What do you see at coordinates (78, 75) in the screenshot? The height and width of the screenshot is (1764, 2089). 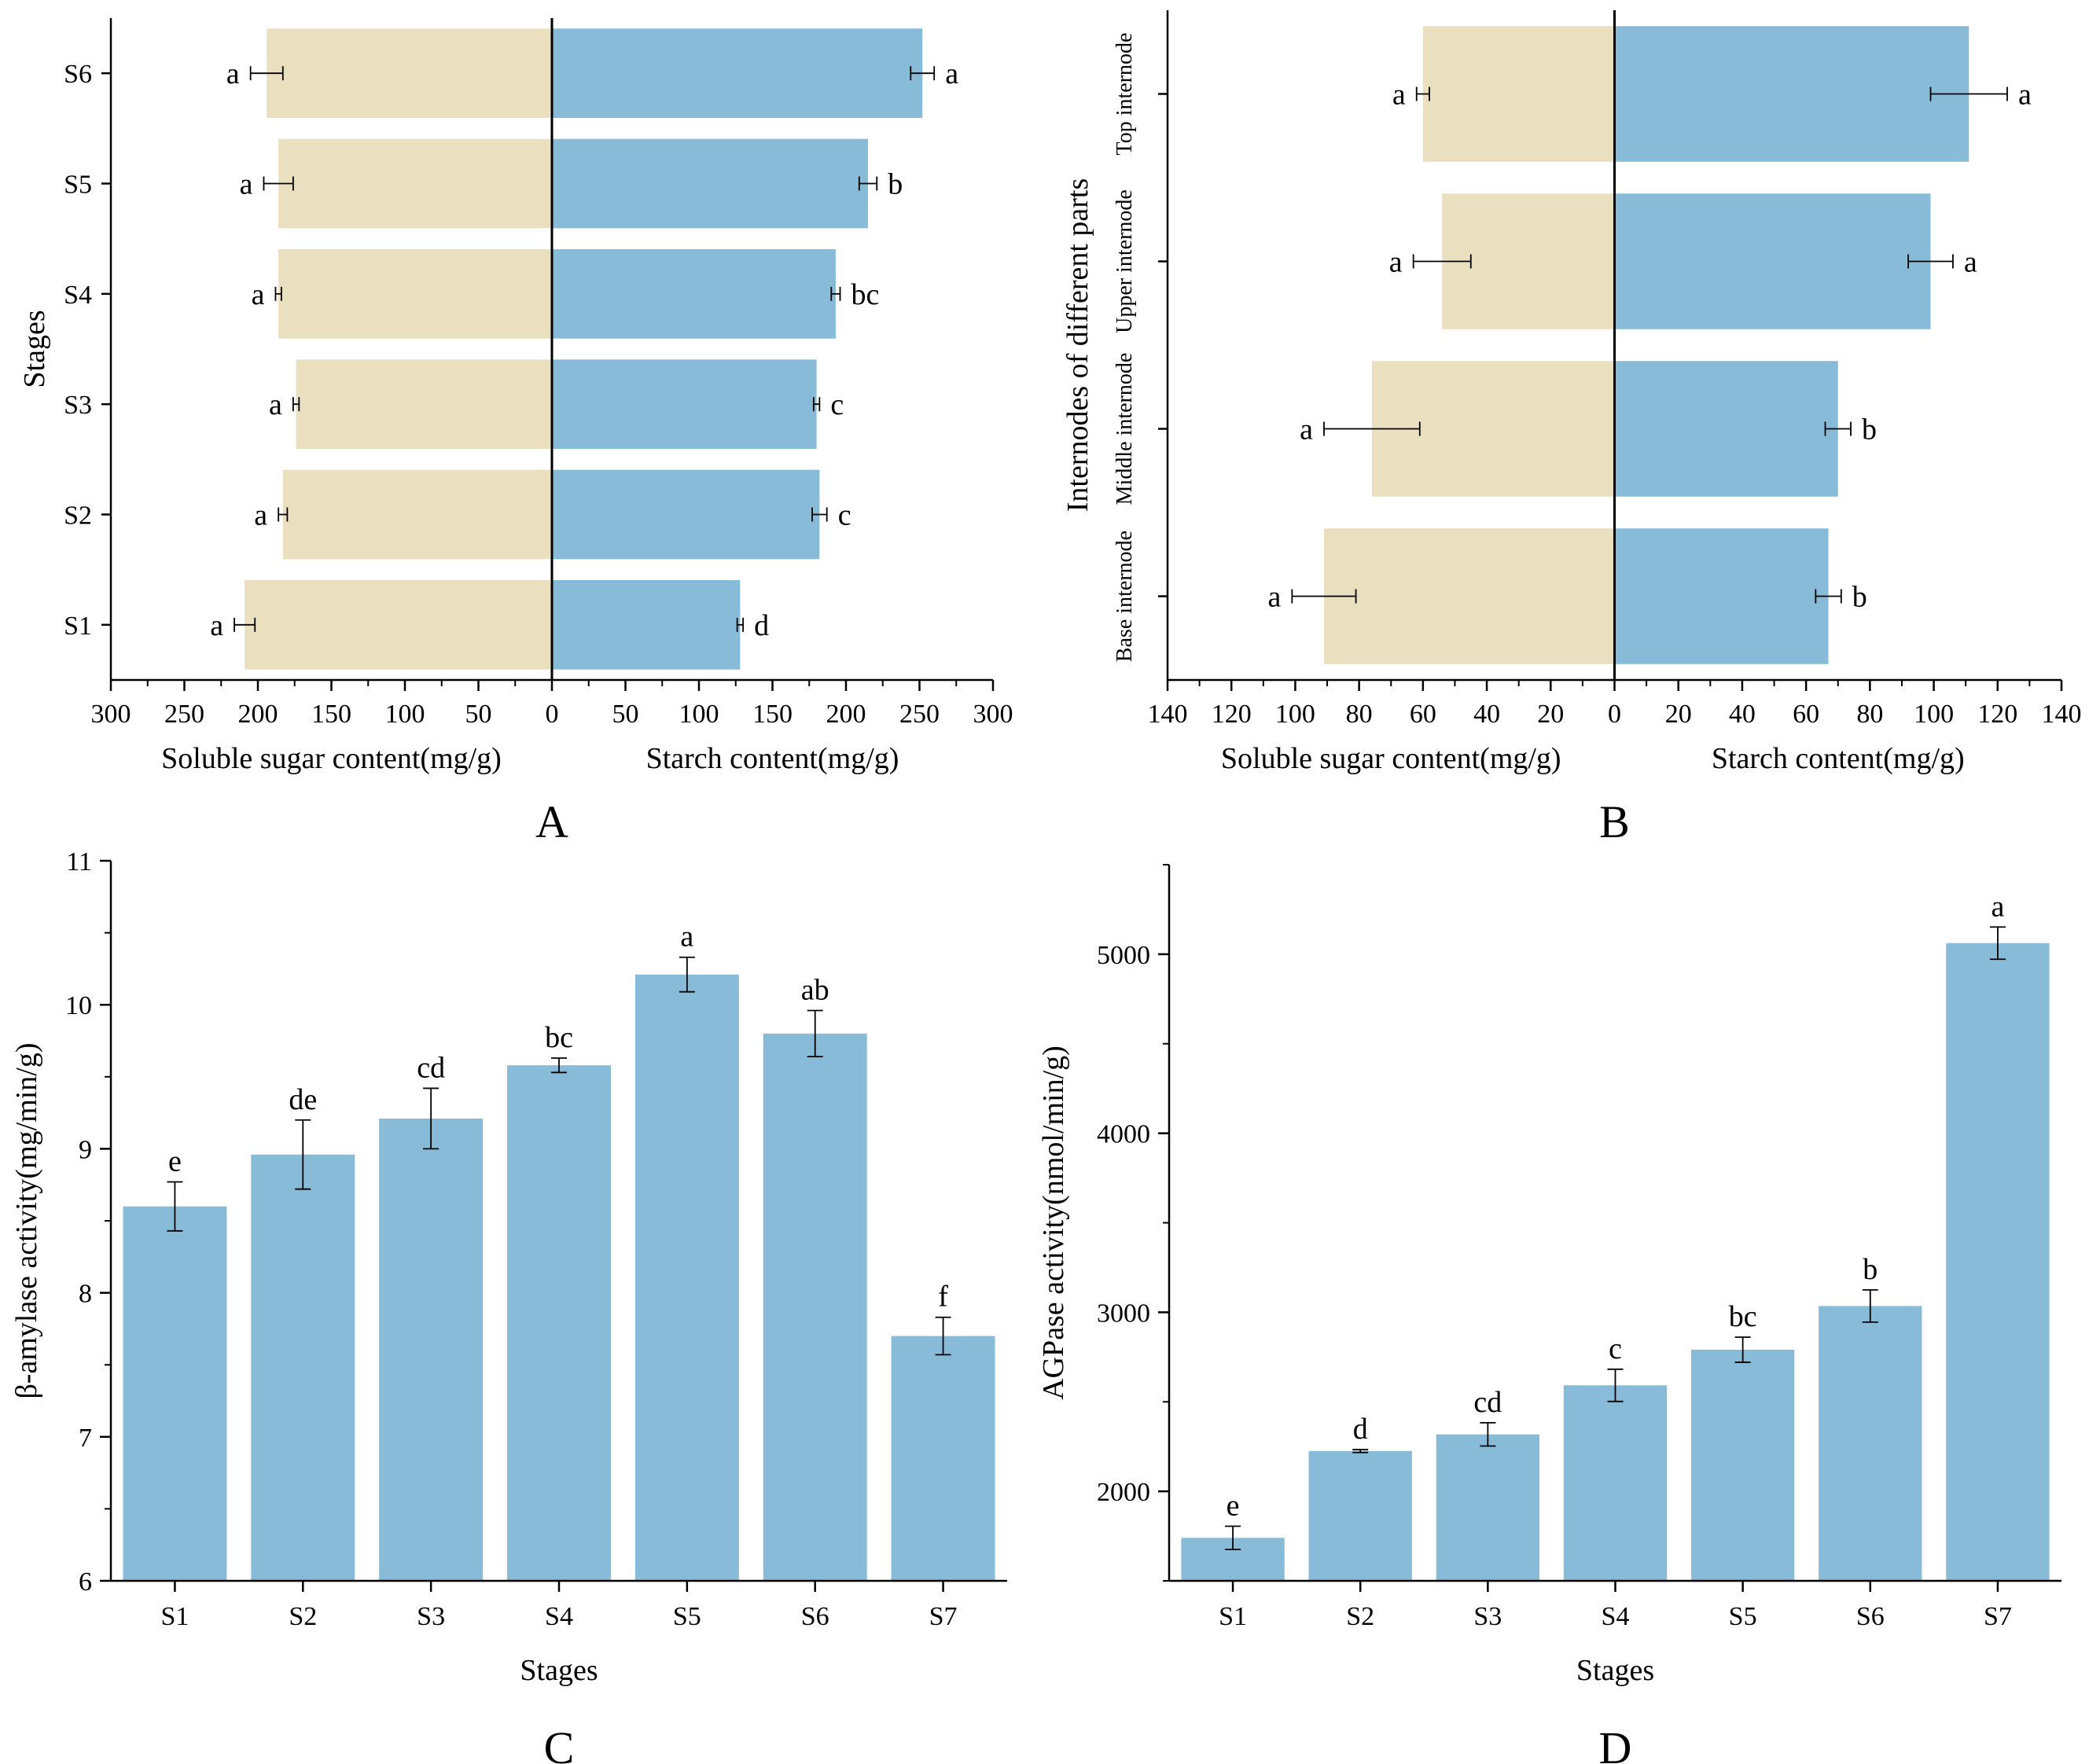 I see `y-tick-label: S6` at bounding box center [78, 75].